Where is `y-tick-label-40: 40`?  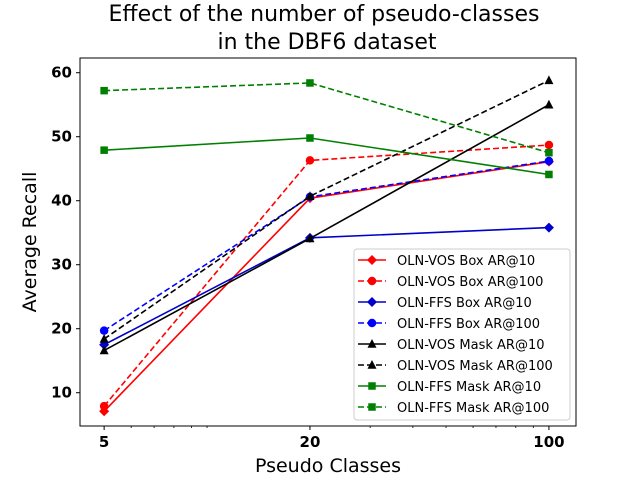
y-tick-label-40: 40 is located at coordinates (61, 201).